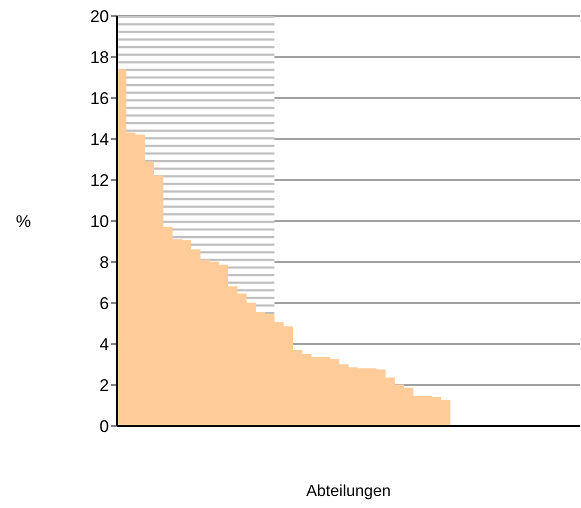 The height and width of the screenshot is (508, 581). Describe the element at coordinates (99, 222) in the screenshot. I see `y-tick-label: 10` at that location.